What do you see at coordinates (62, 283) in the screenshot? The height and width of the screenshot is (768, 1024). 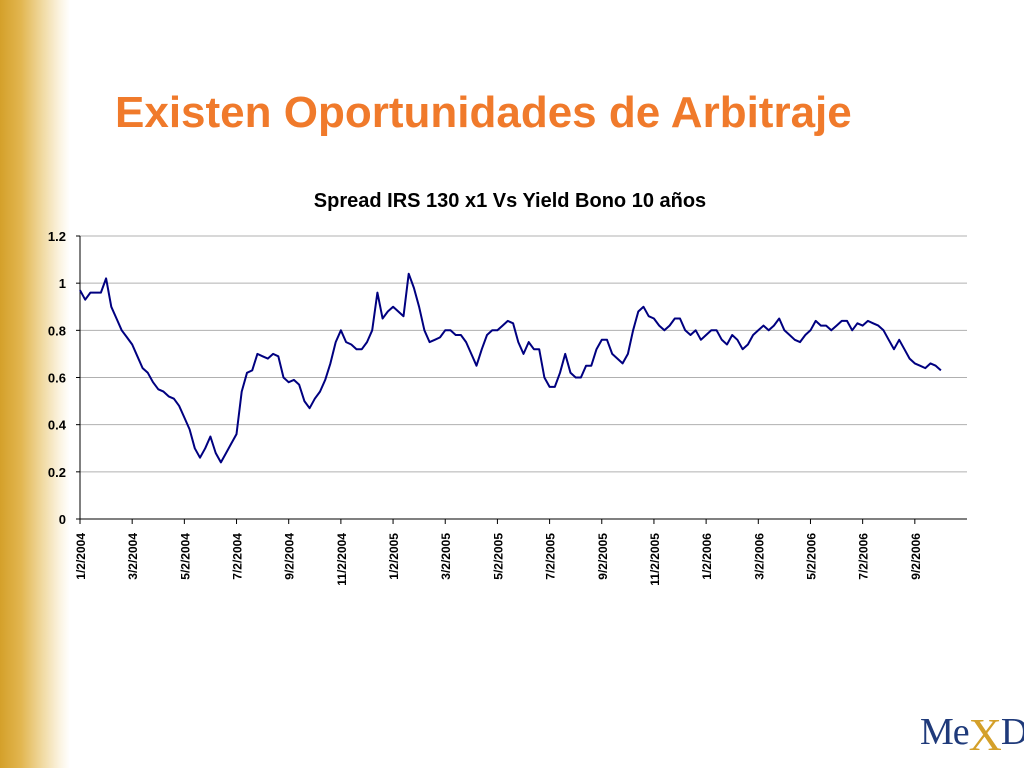 I see `y-tick-label: 1` at bounding box center [62, 283].